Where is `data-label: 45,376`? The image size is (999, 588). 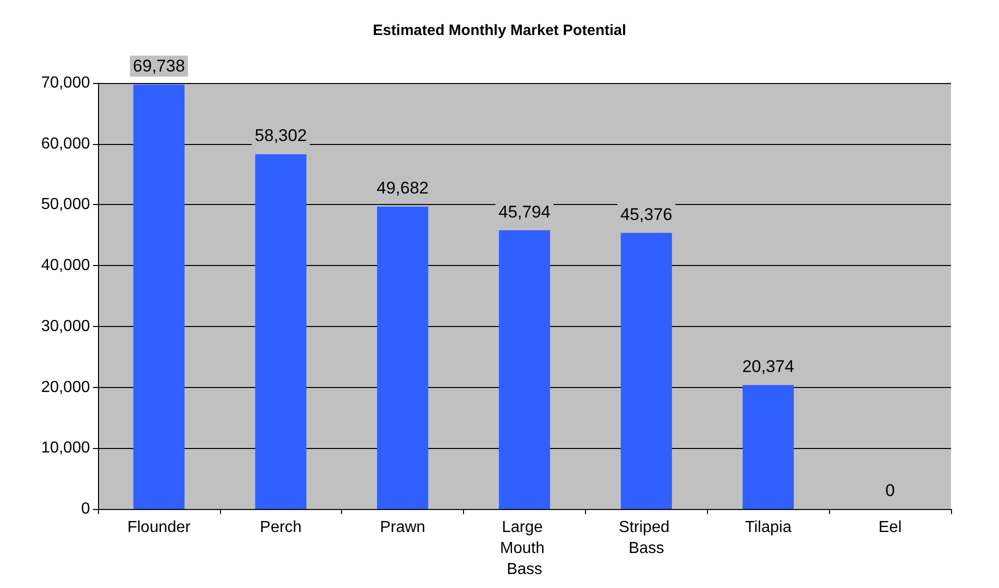
data-label: 45,376 is located at coordinates (646, 214).